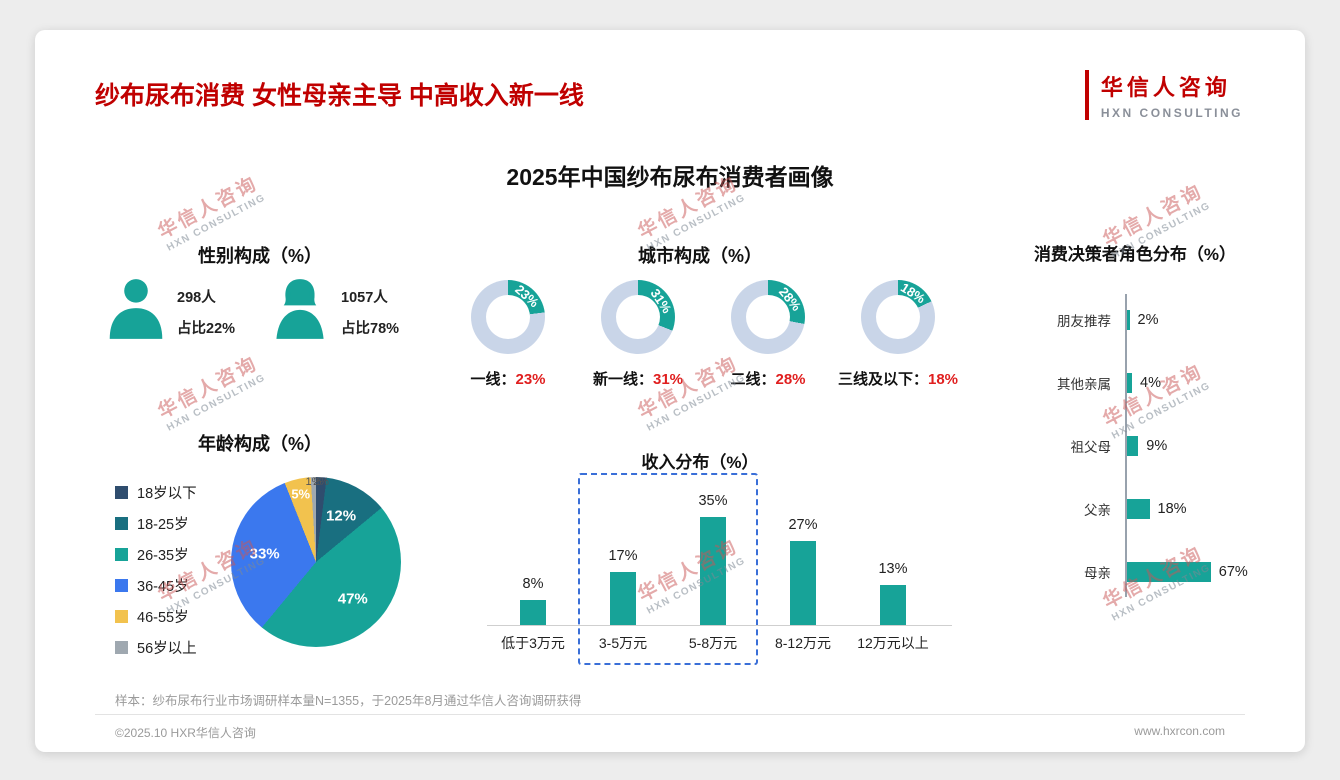  What do you see at coordinates (163, 618) in the screenshot?
I see `legend-label: 46-55岁` at bounding box center [163, 618].